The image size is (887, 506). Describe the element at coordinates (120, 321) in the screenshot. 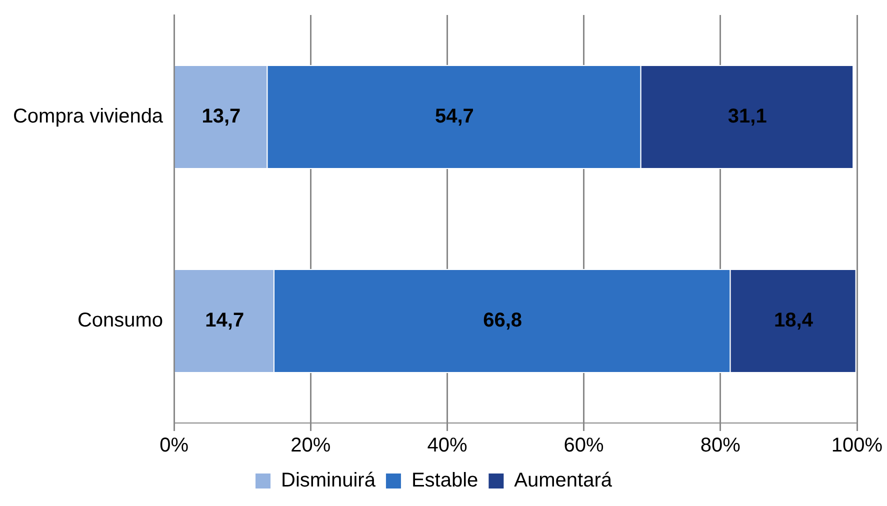

I see `y-tick-label: Consumo` at that location.